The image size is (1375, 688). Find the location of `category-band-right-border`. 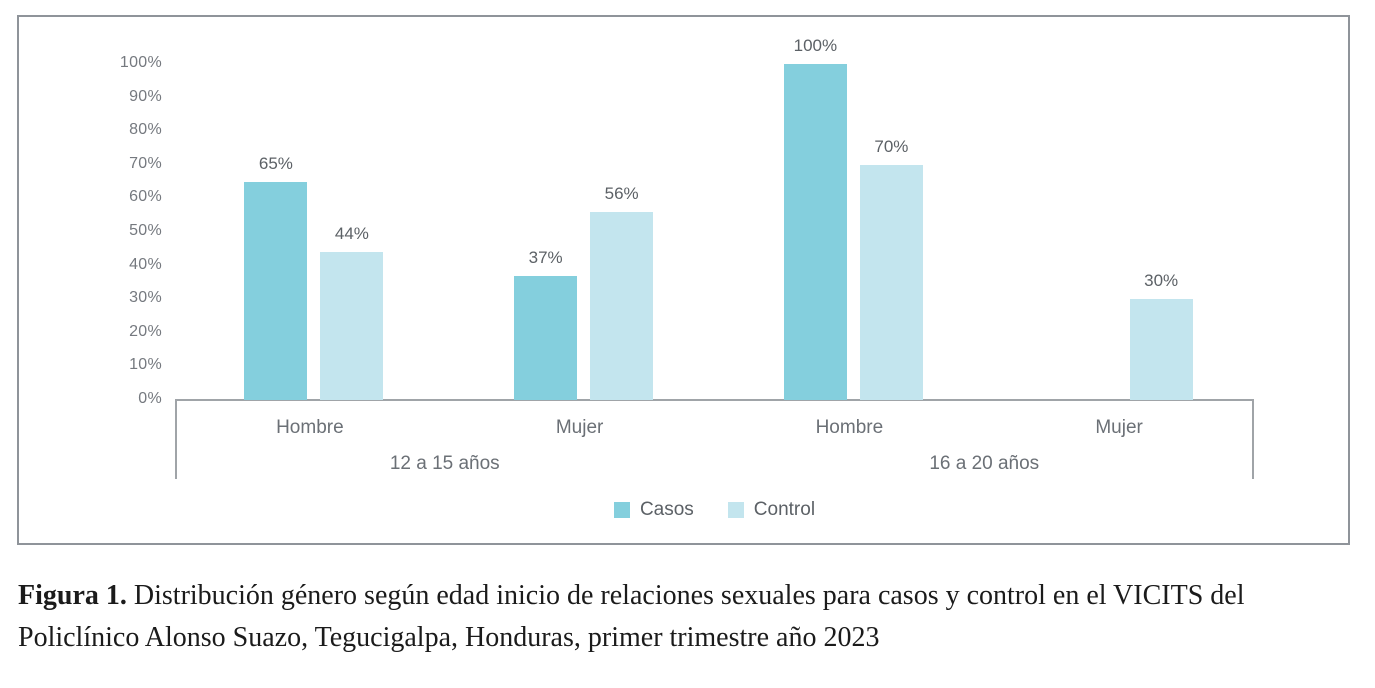

category-band-right-border is located at coordinates (1253, 439).